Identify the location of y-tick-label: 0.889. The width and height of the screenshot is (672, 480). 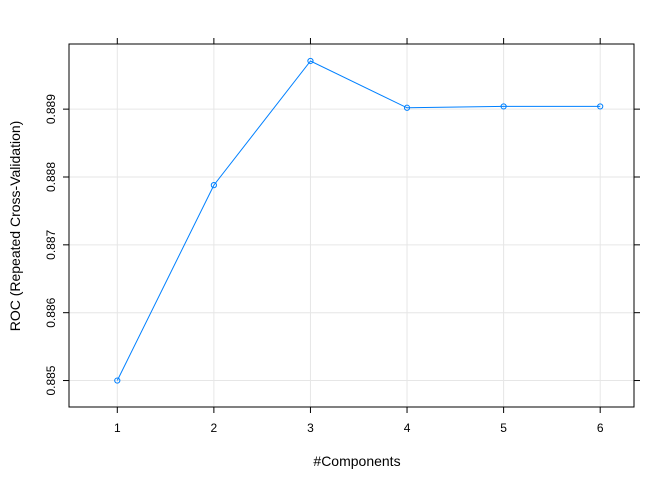
(51, 109).